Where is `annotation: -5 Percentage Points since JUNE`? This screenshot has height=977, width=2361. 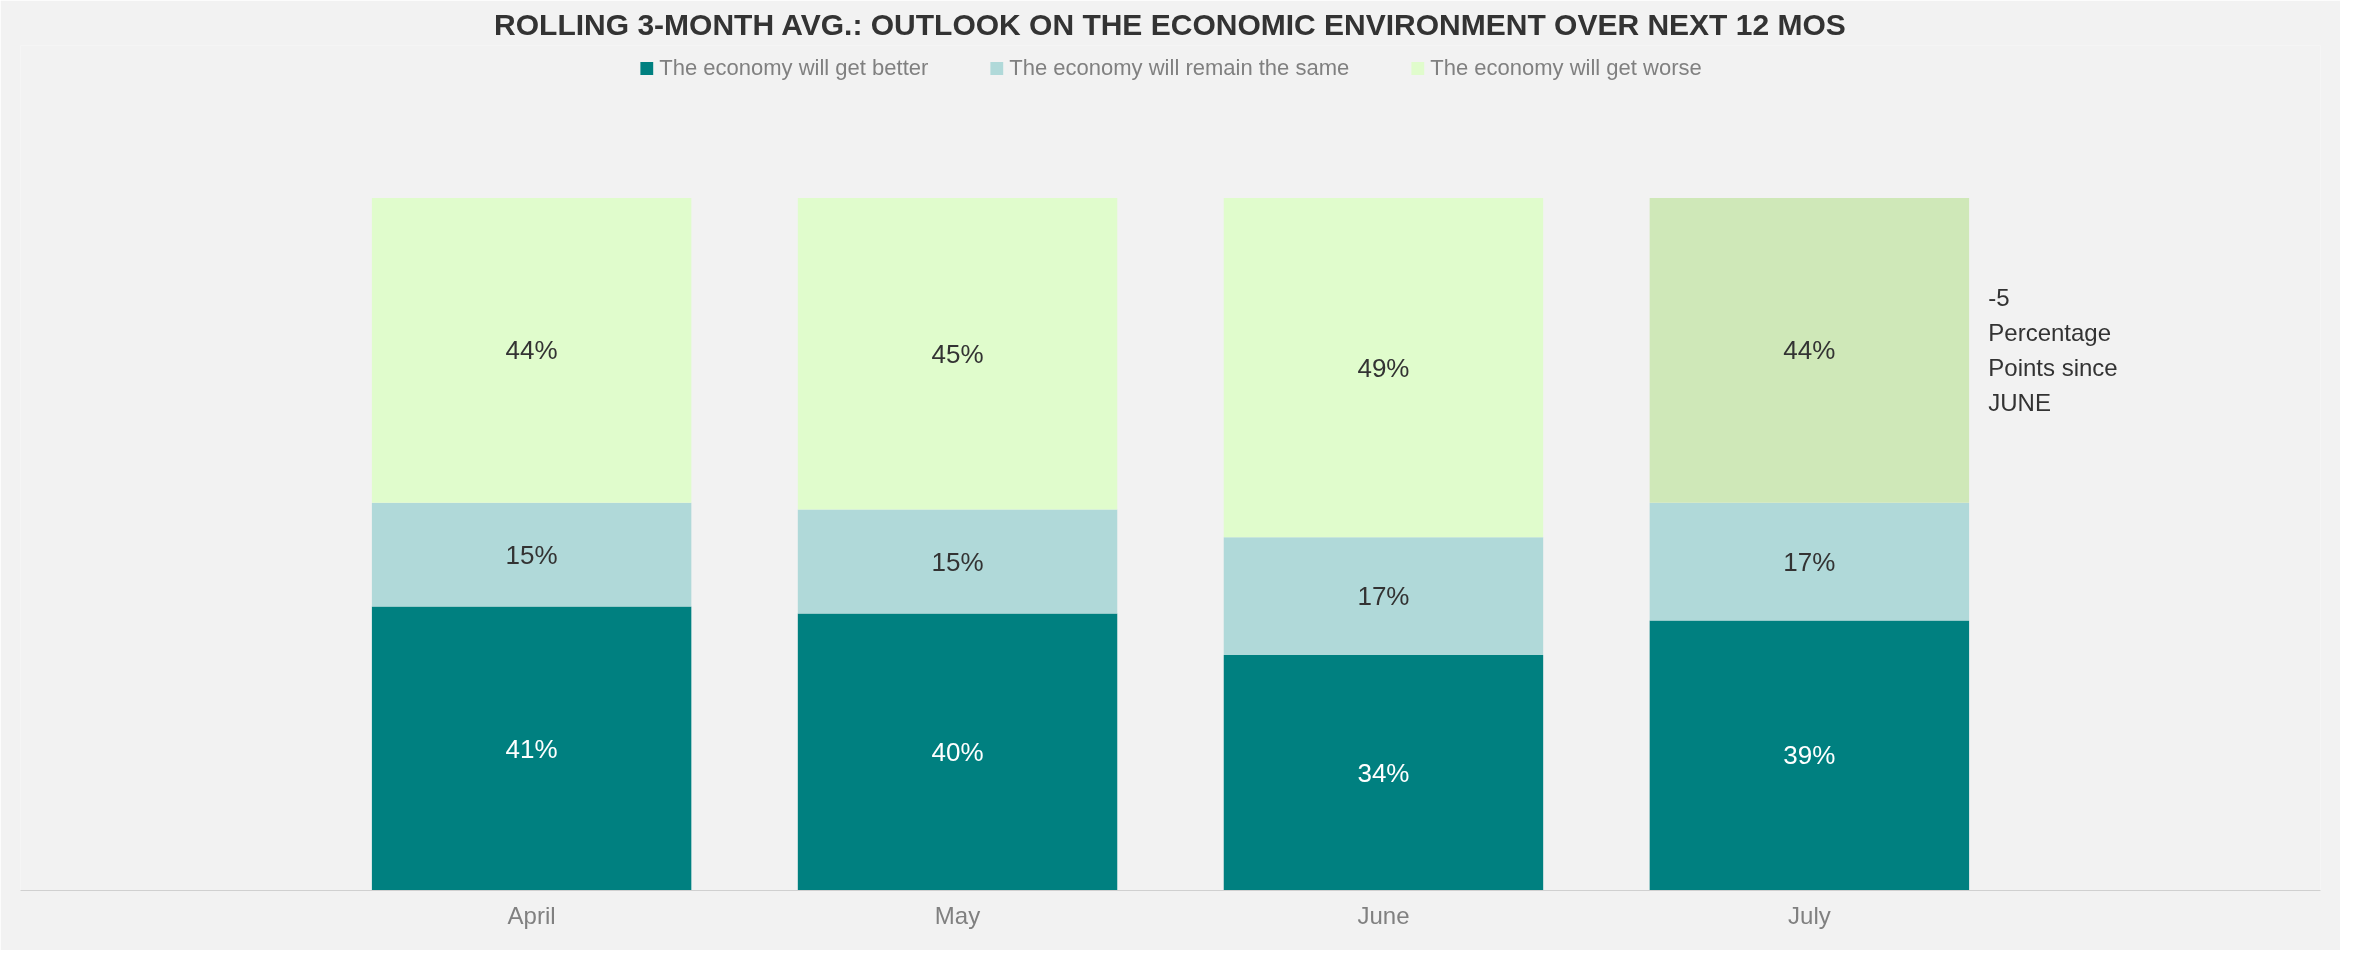 annotation: -5 Percentage Points since JUNE is located at coordinates (2053, 350).